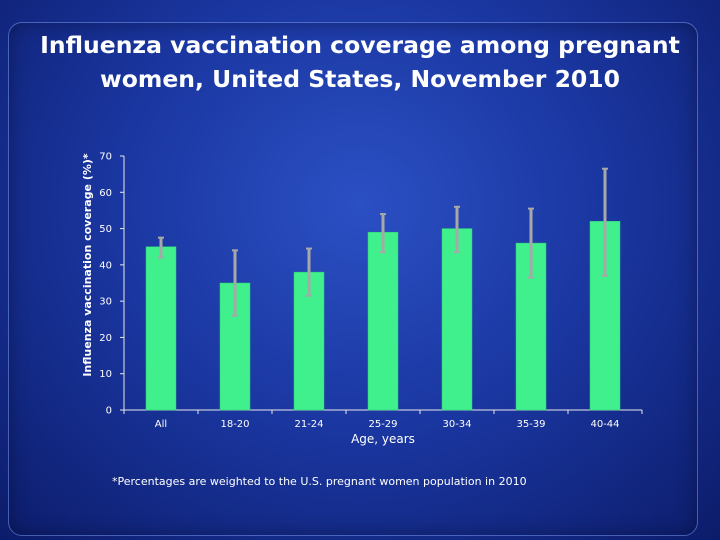 Image resolution: width=720 pixels, height=540 pixels. What do you see at coordinates (308, 424) in the screenshot?
I see `x-tick-label: 21-24` at bounding box center [308, 424].